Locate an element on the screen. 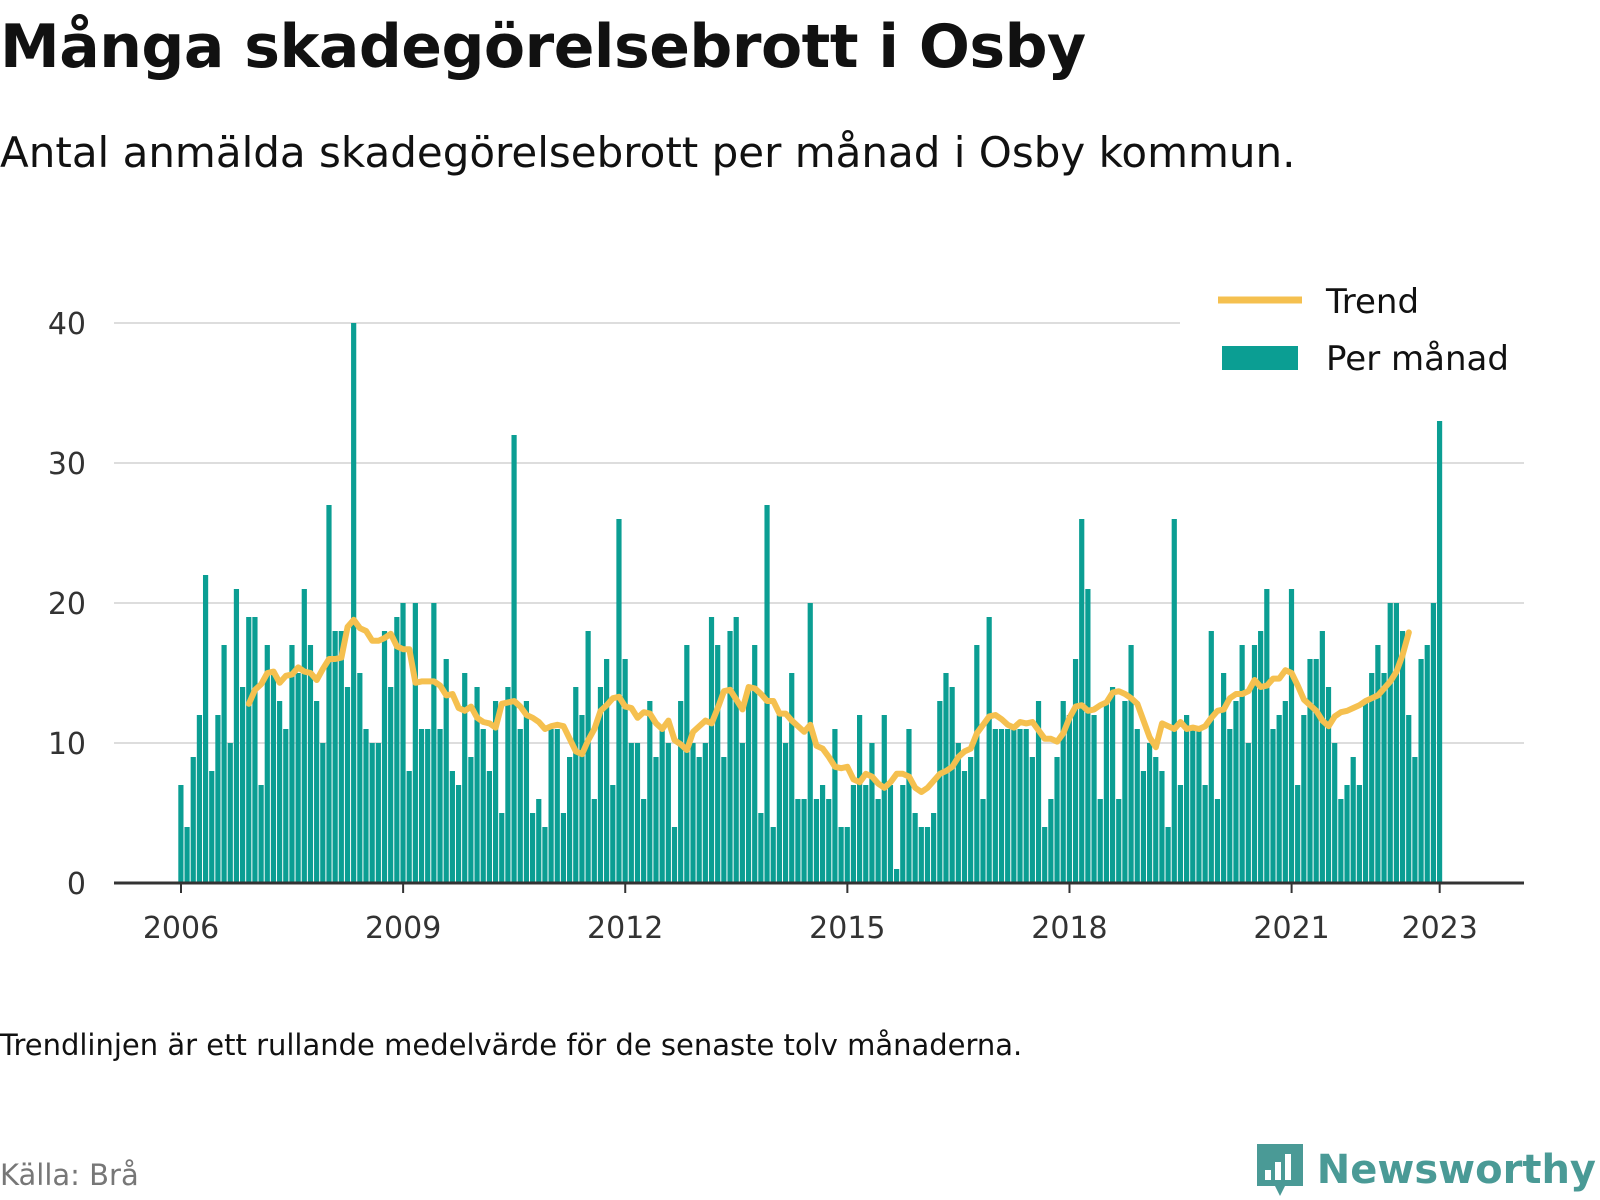  x-tick-label: 2015 is located at coordinates (847, 928).